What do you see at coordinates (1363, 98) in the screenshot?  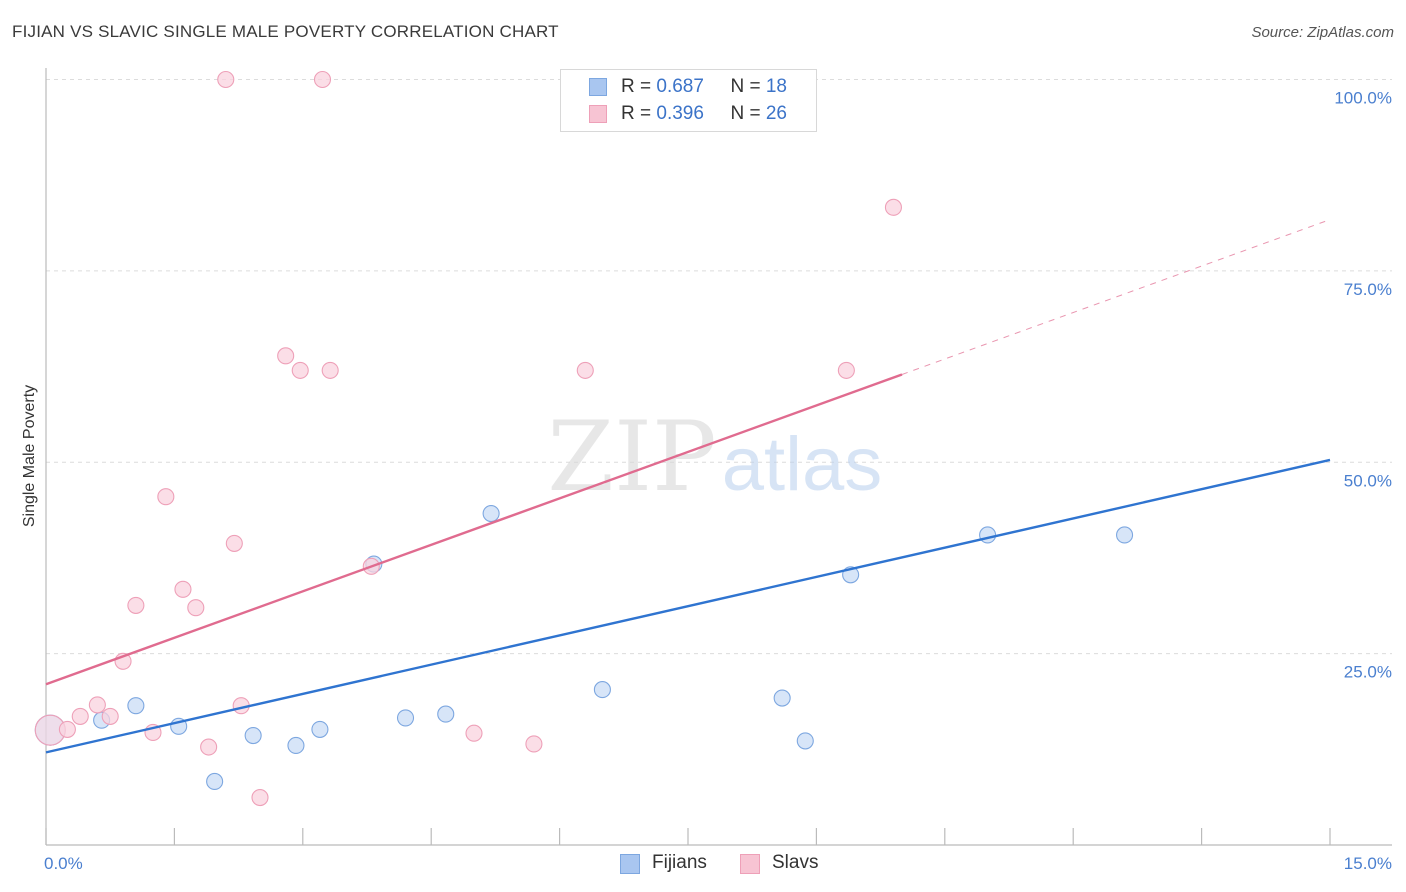 I see `y-tick-label: 100.0%` at bounding box center [1363, 98].